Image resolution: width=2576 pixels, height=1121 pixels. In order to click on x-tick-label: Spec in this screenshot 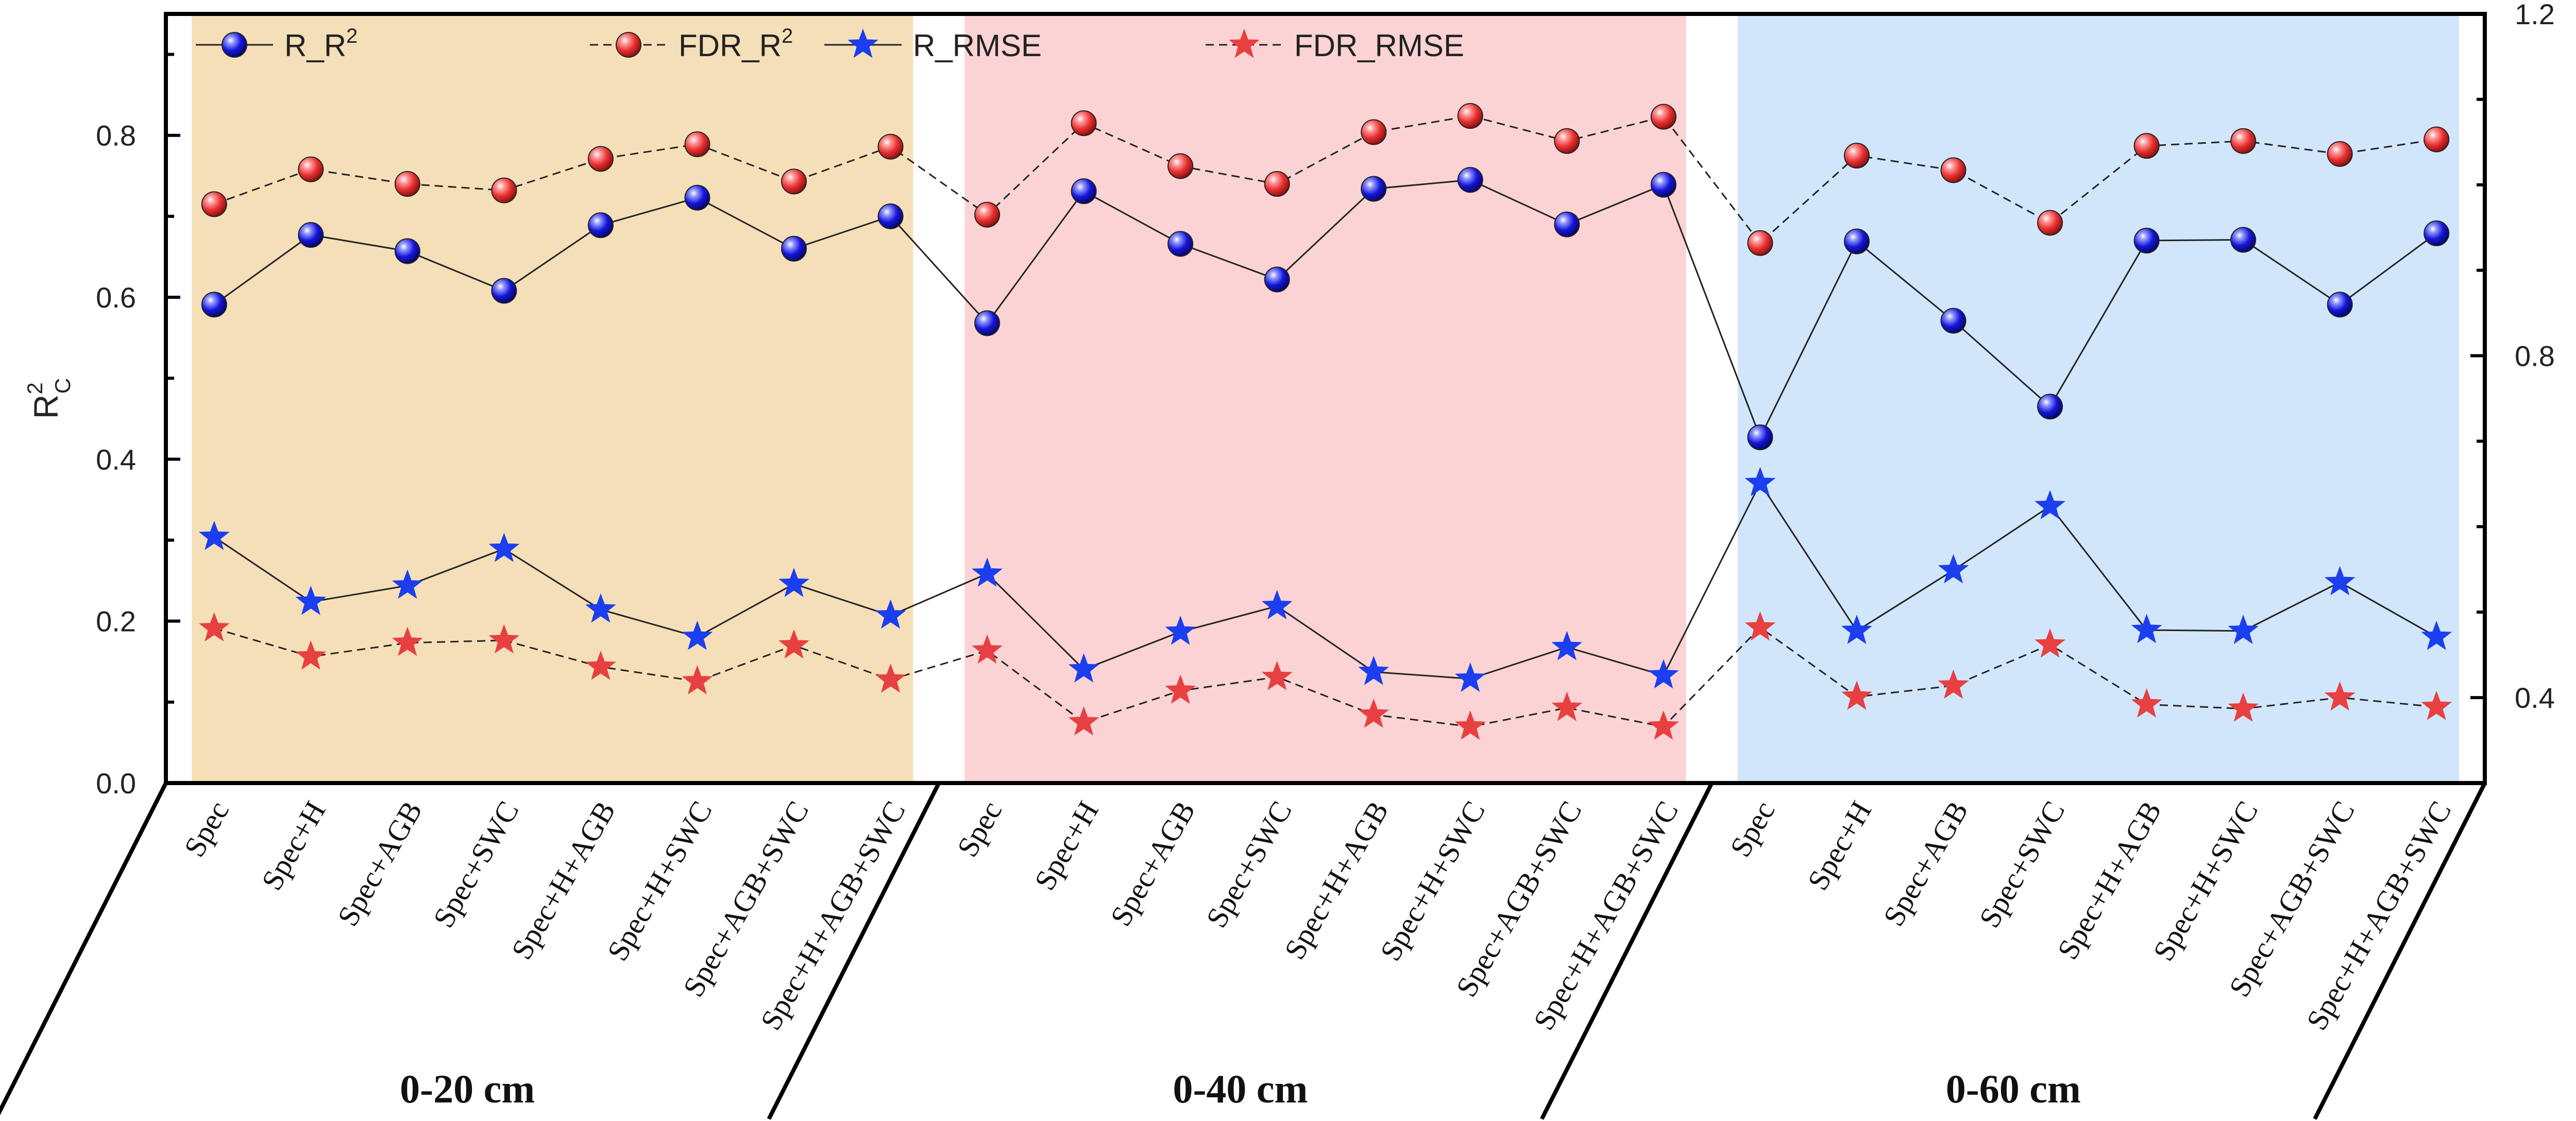, I will do `click(980, 828)`.